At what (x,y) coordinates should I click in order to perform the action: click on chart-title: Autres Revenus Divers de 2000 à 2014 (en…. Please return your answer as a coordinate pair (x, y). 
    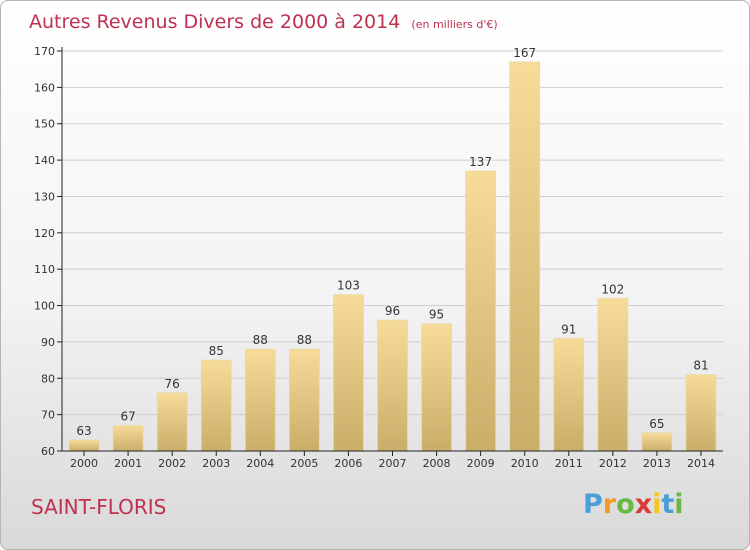
    Looking at the image, I should click on (263, 22).